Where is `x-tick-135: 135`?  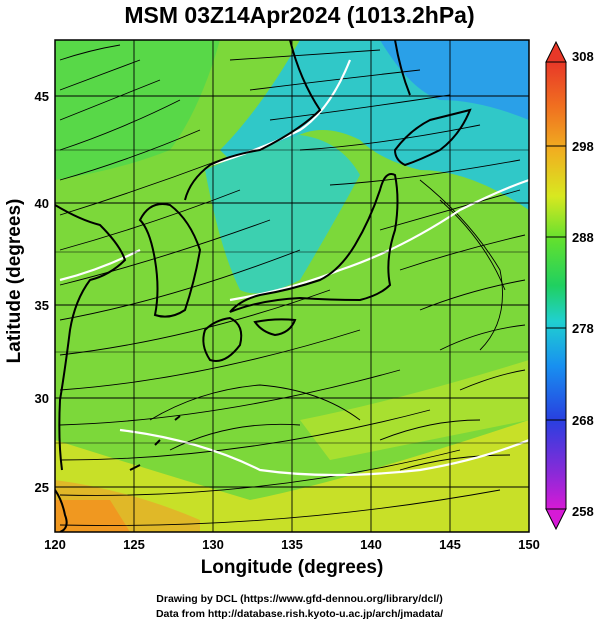
x-tick-135: 135 is located at coordinates (292, 544).